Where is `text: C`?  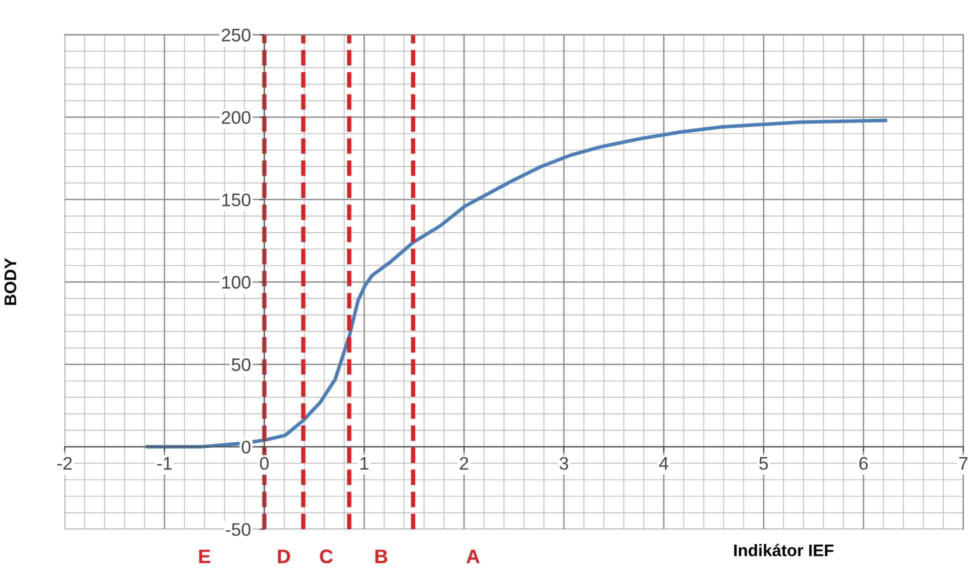 text: C is located at coordinates (326, 557).